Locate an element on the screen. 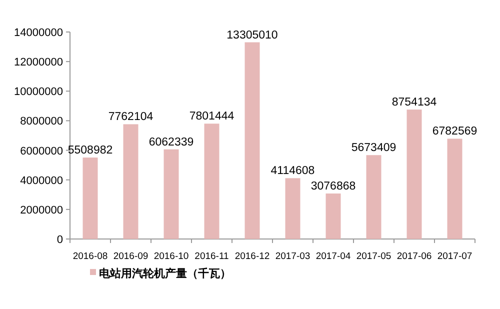  y-tick-label: 4000000 is located at coordinates (41, 180).